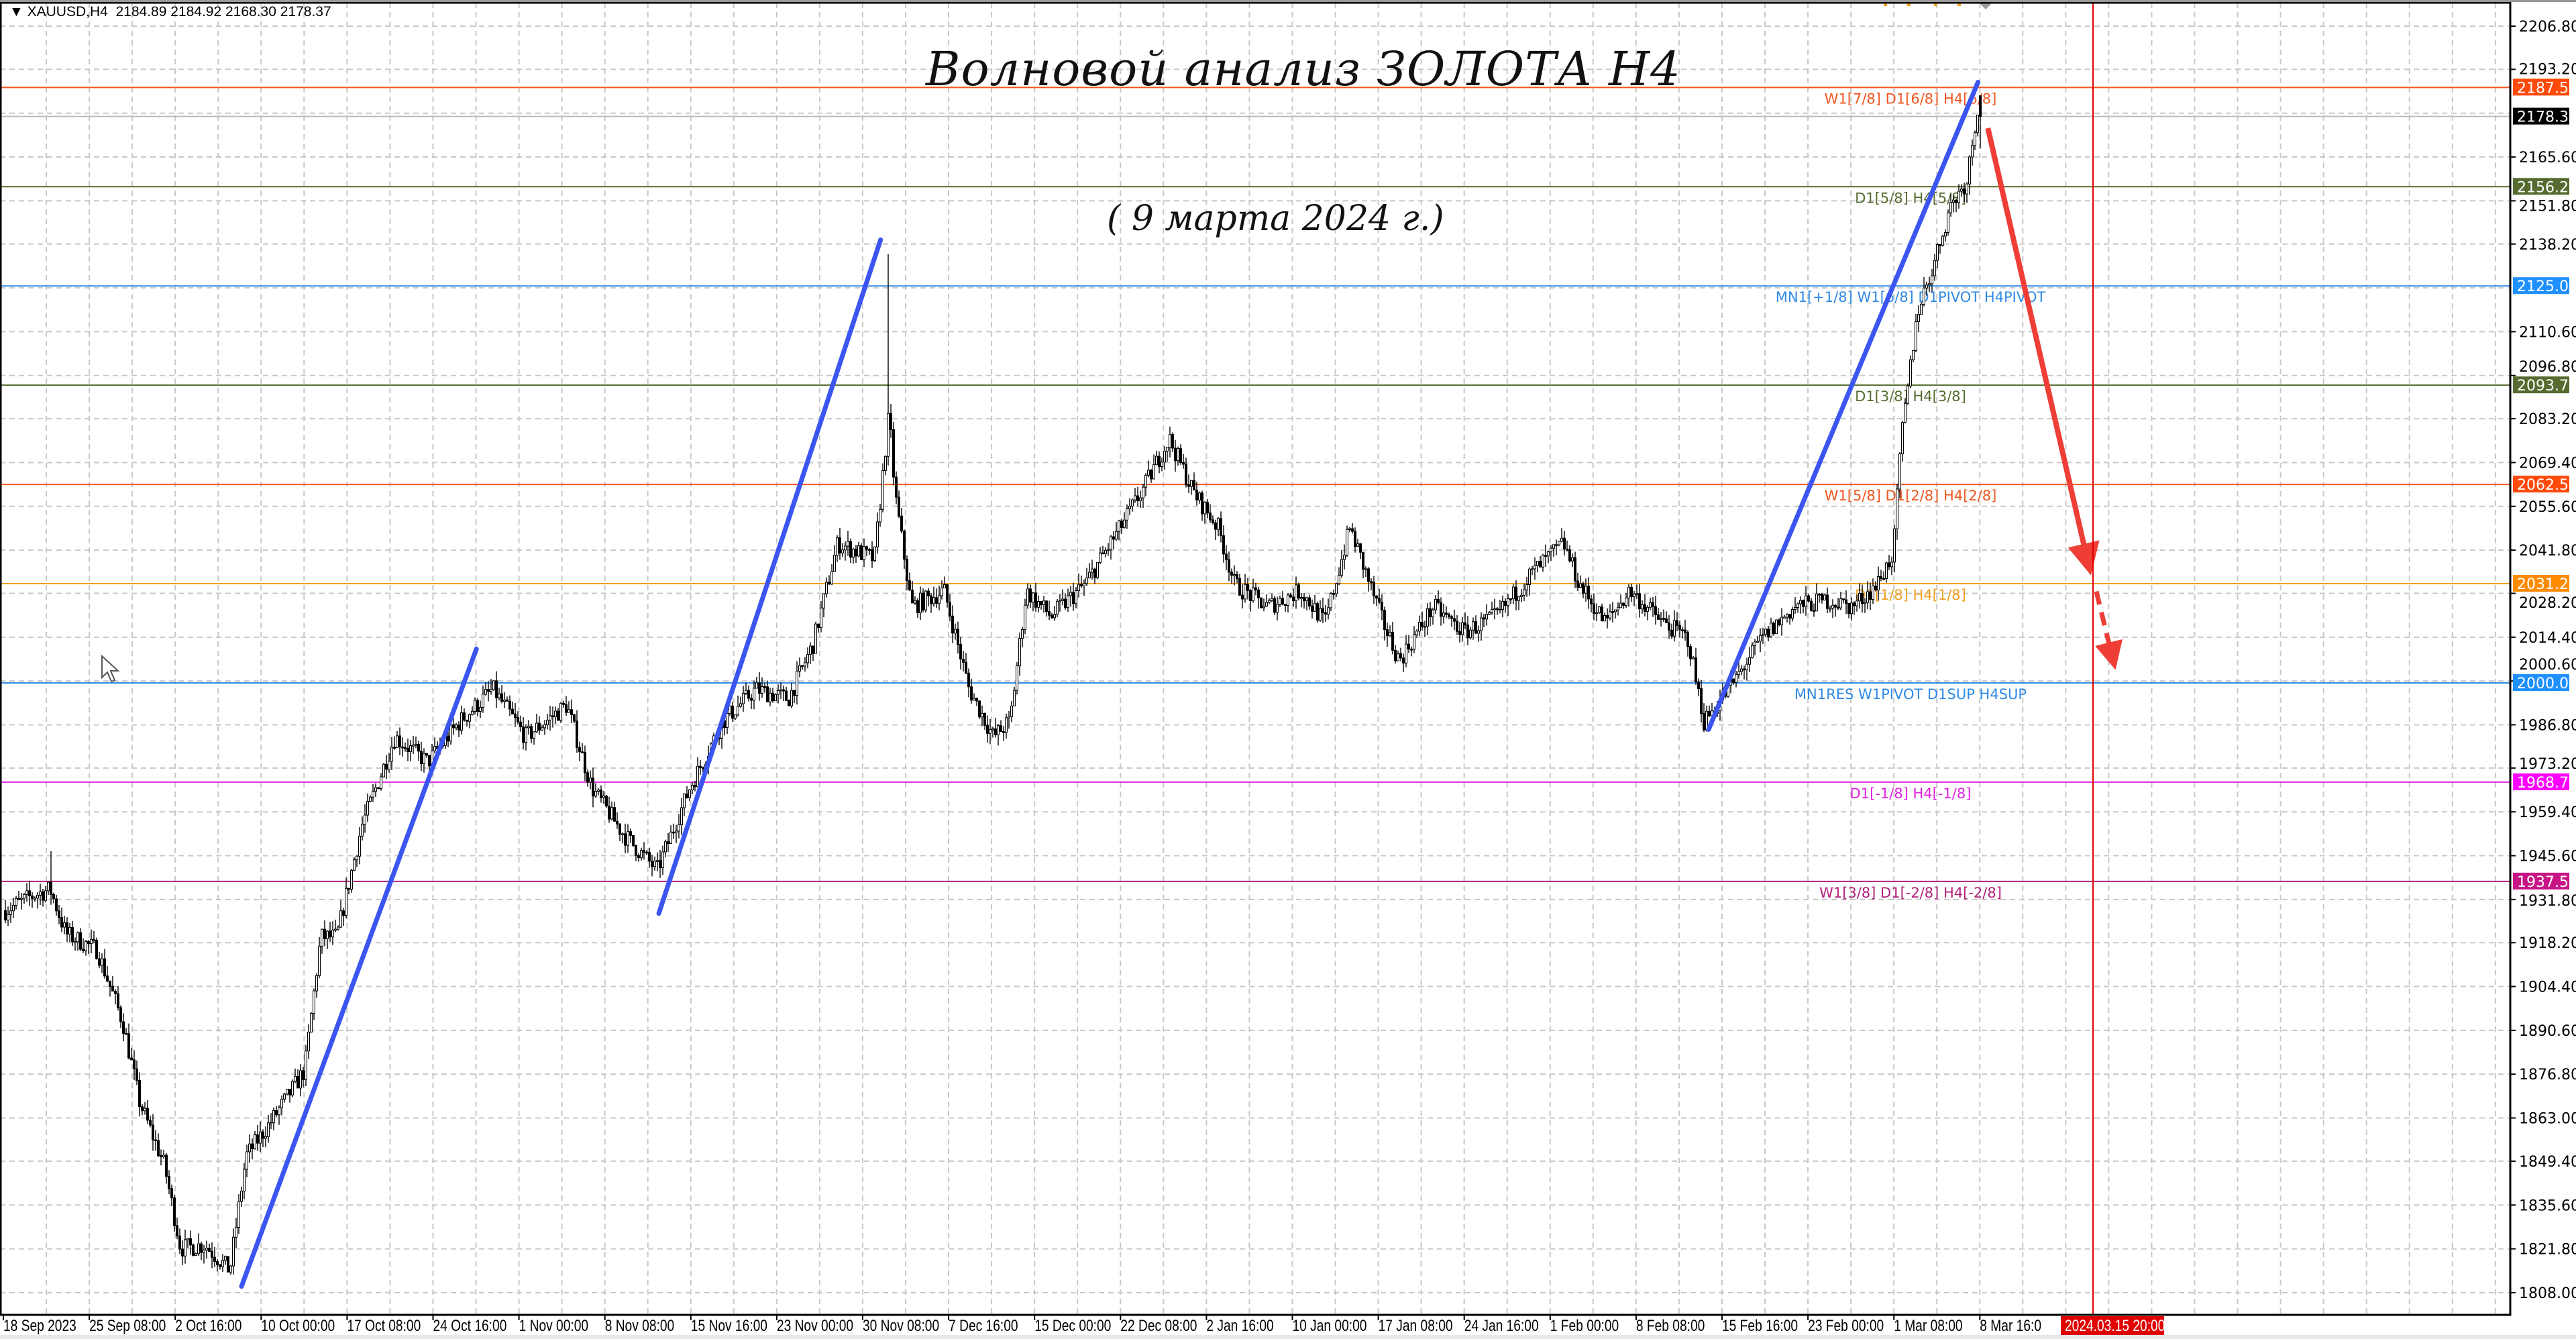 The width and height of the screenshot is (2576, 1339). I want to click on price-tag-label: 2156.25, so click(2546, 187).